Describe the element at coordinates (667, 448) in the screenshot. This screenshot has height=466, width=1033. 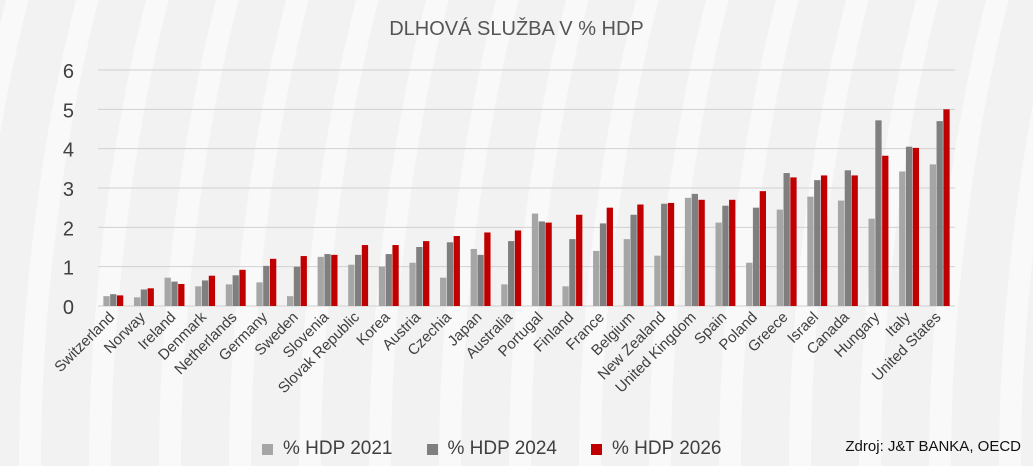
I see `legend-label-2026: % HDP 2026` at that location.